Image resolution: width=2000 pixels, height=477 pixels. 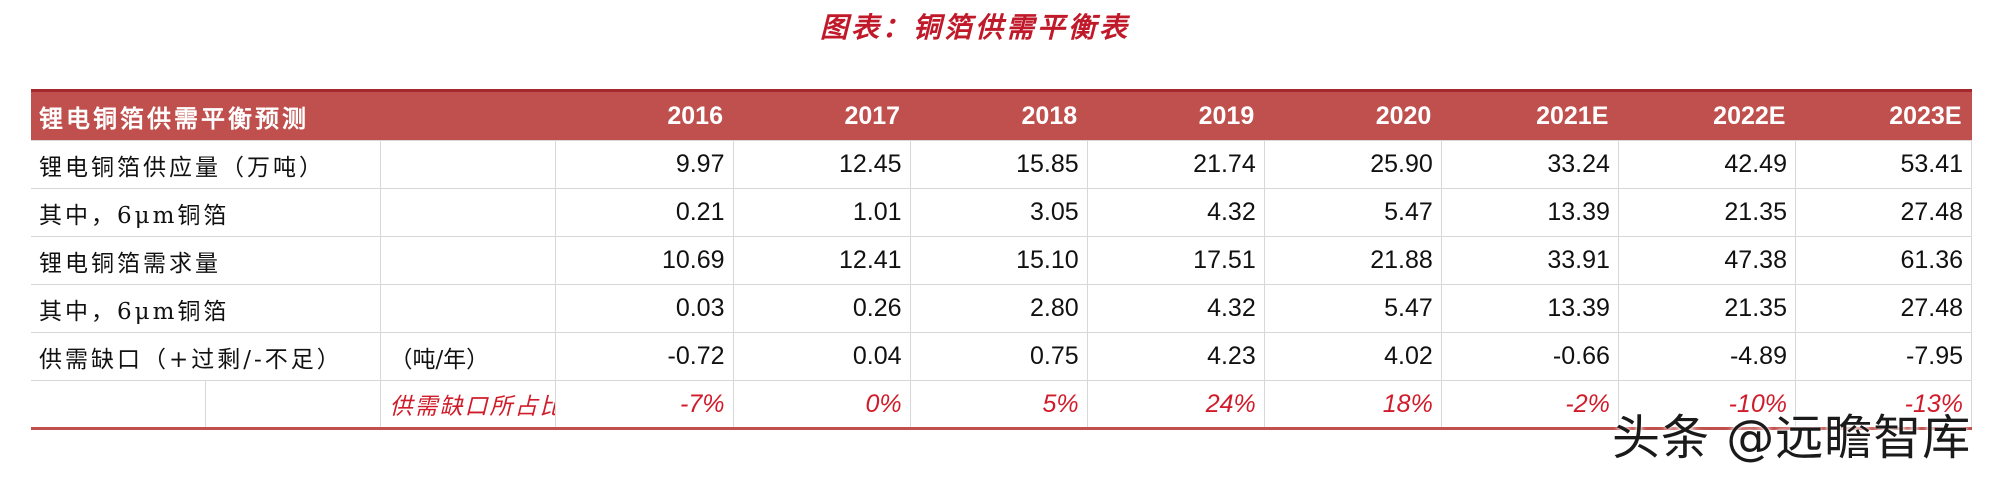 I want to click on table-cell: 33.24, so click(x=1530, y=164).